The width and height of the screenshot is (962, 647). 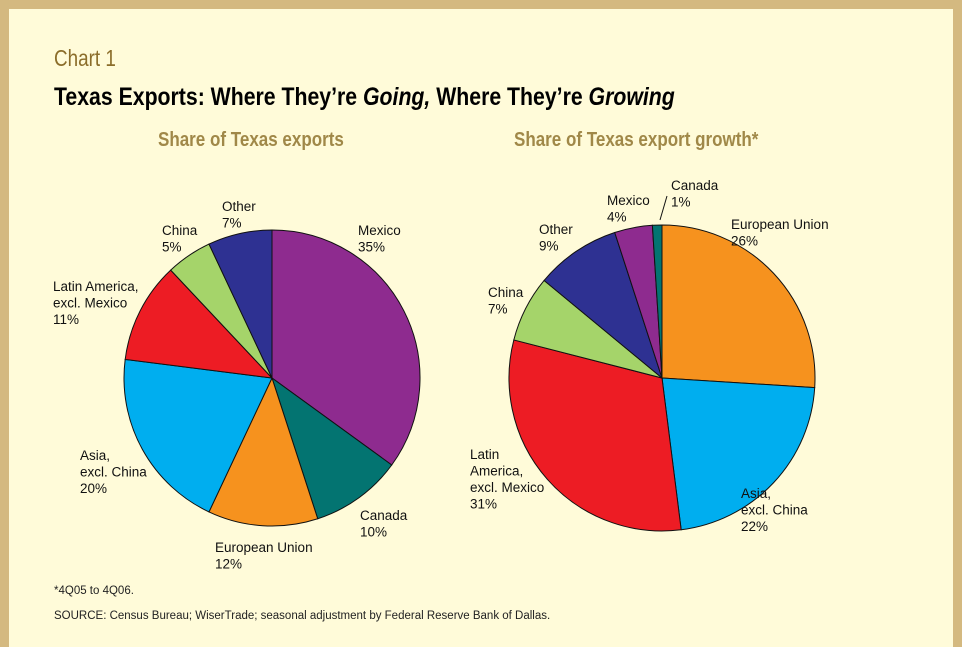 I want to click on title-part-1: Texas Exports: Where They’re, so click(x=209, y=97).